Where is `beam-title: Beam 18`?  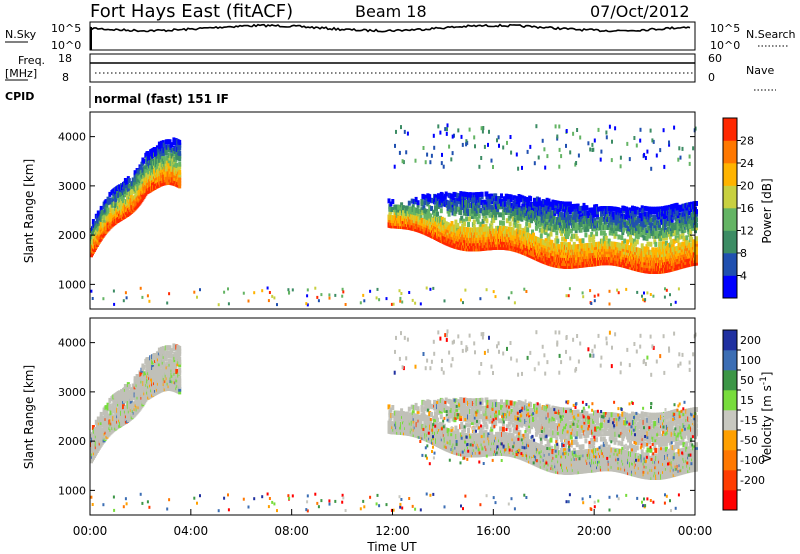
beam-title: Beam 18 is located at coordinates (391, 11).